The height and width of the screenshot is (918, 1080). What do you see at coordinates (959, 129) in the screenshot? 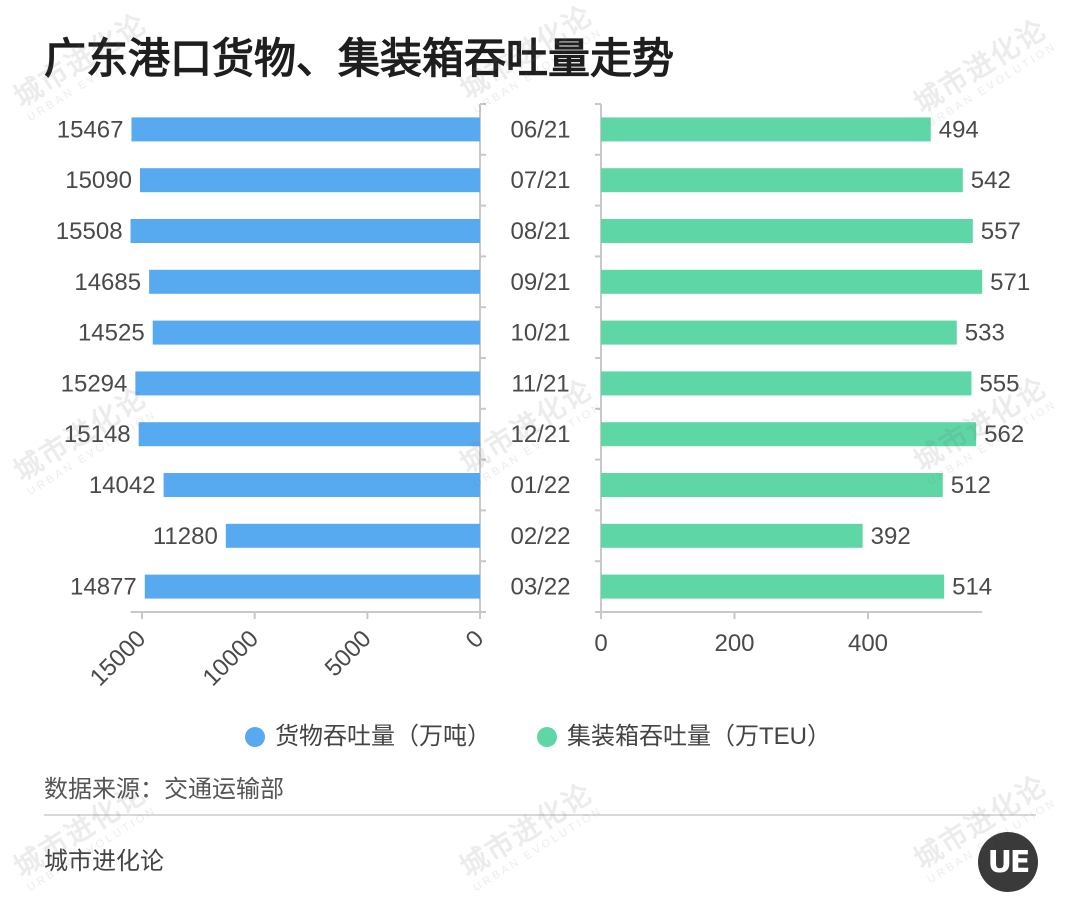
I see `container-value-label: 494` at bounding box center [959, 129].